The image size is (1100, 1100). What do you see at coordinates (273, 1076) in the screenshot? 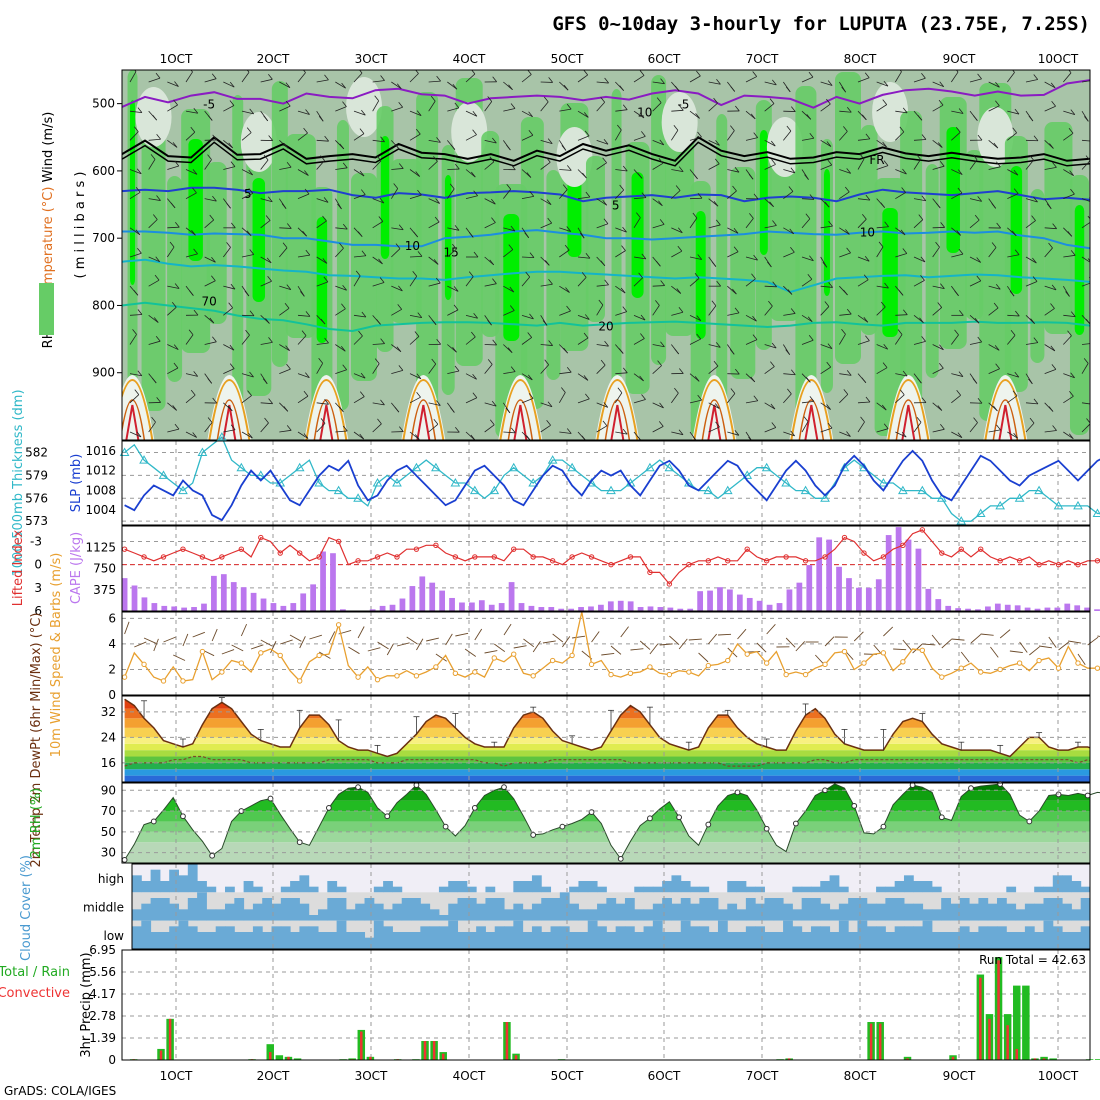
I see `bottom-axis-tick-1: 2OCT` at bounding box center [273, 1076].